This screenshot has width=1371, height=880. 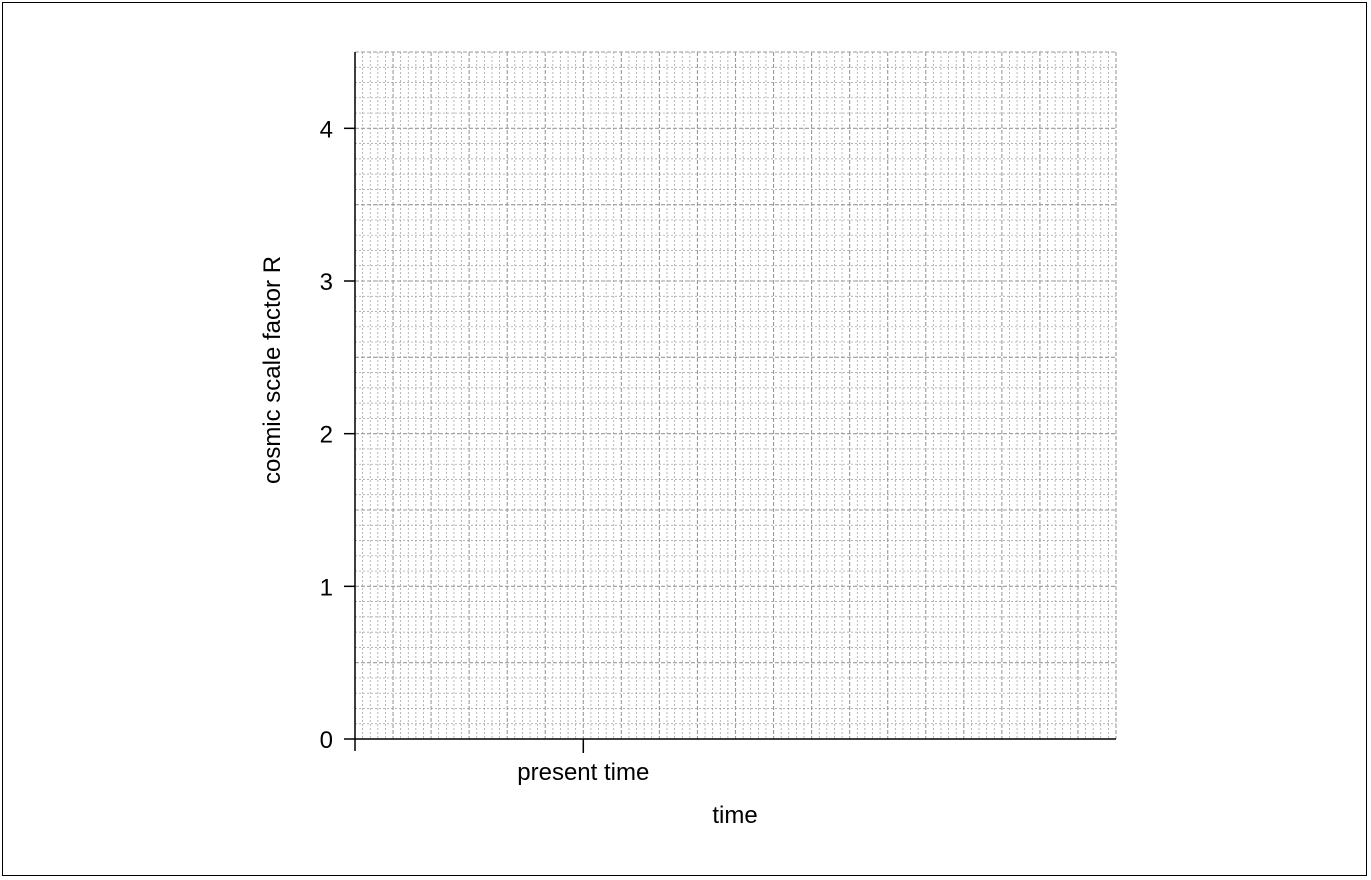 I want to click on x-ticks: present time, so click(x=583, y=762).